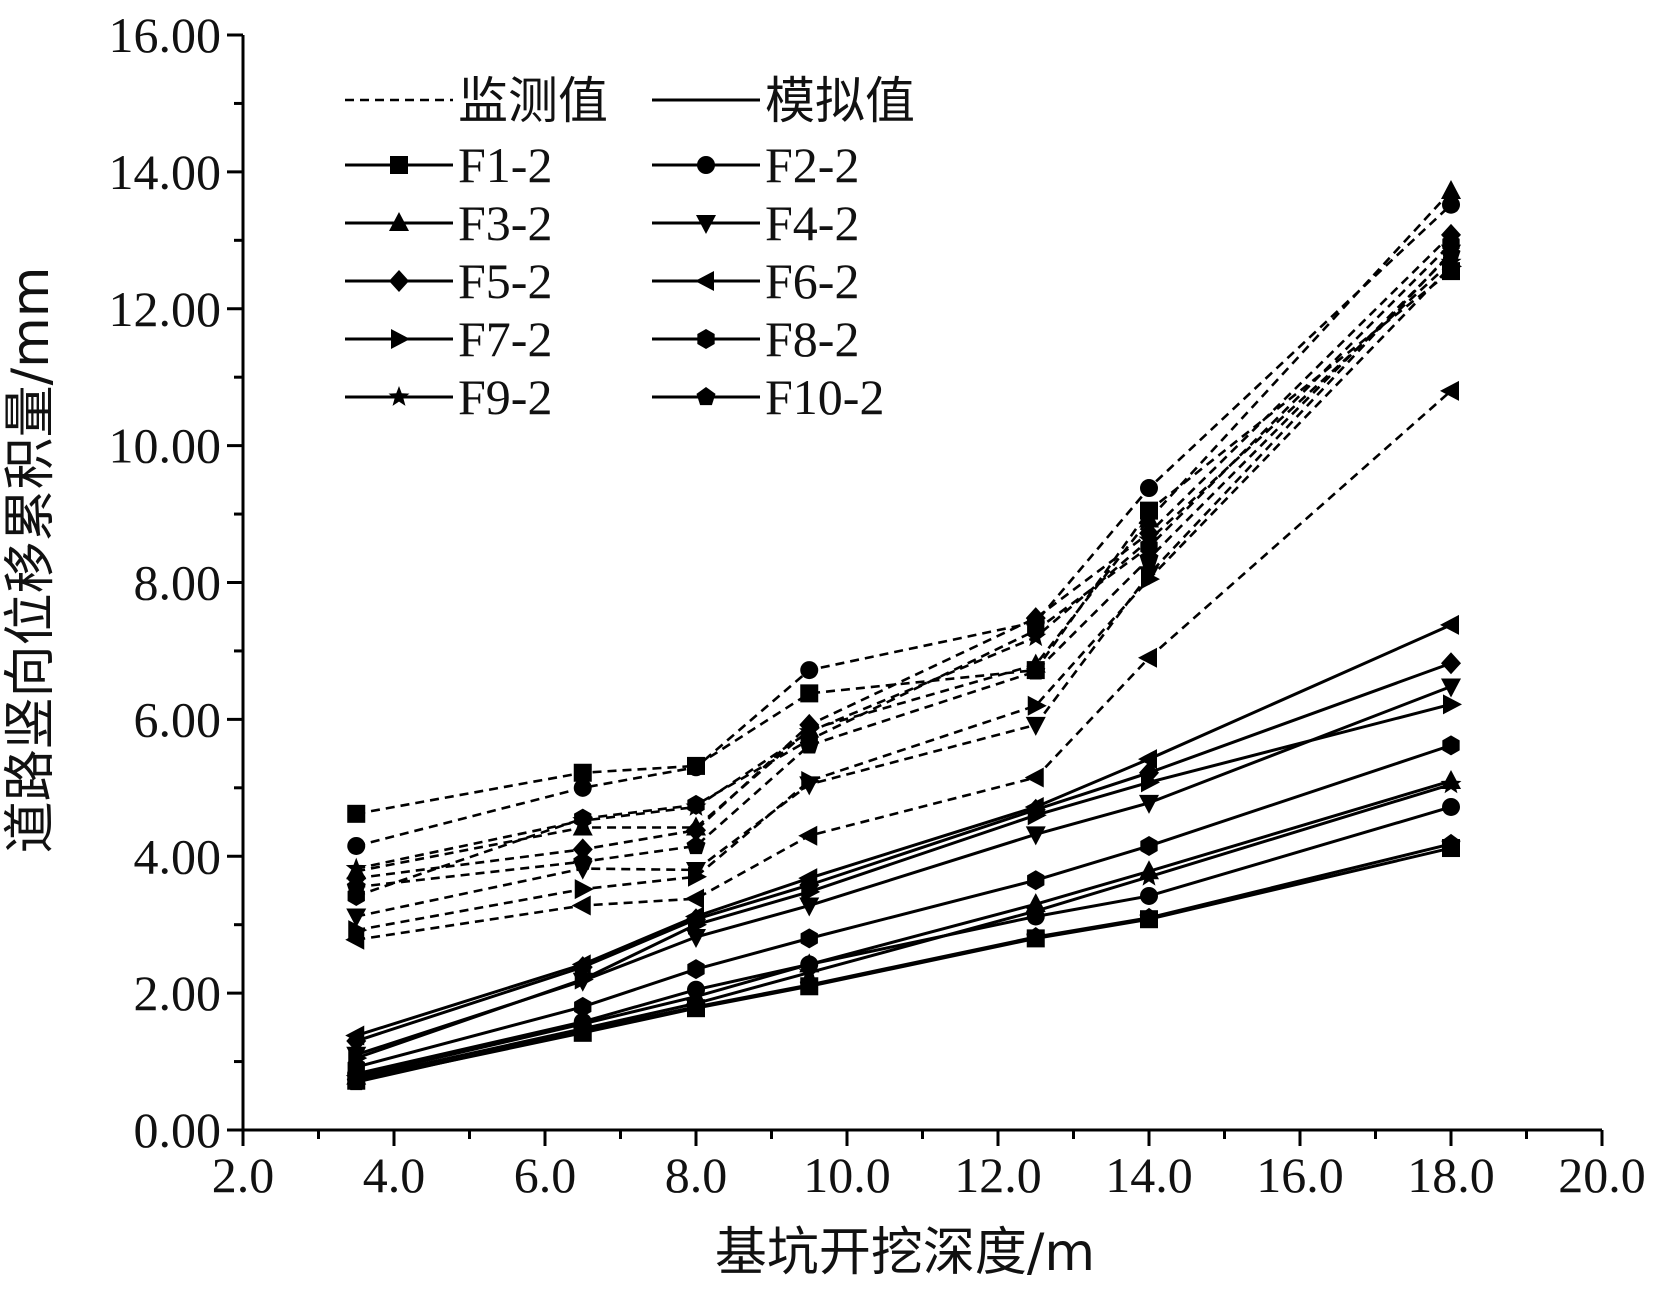 Image resolution: width=1657 pixels, height=1291 pixels. I want to click on x-tick-label: 6.0, so click(545, 1175).